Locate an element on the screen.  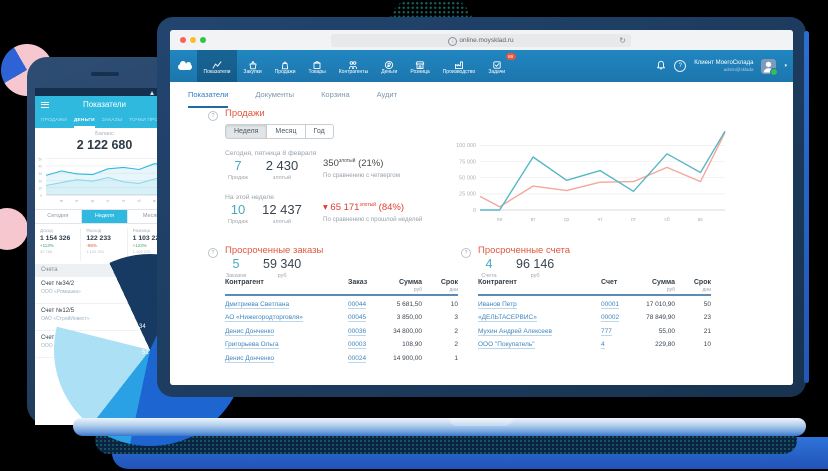
subnav-item-Аудит: Аудит is located at coordinates (387, 94).